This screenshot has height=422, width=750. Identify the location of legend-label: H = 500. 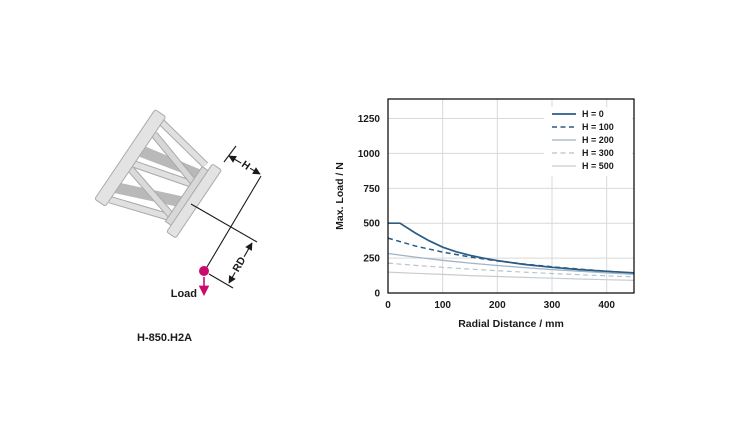
(598, 166).